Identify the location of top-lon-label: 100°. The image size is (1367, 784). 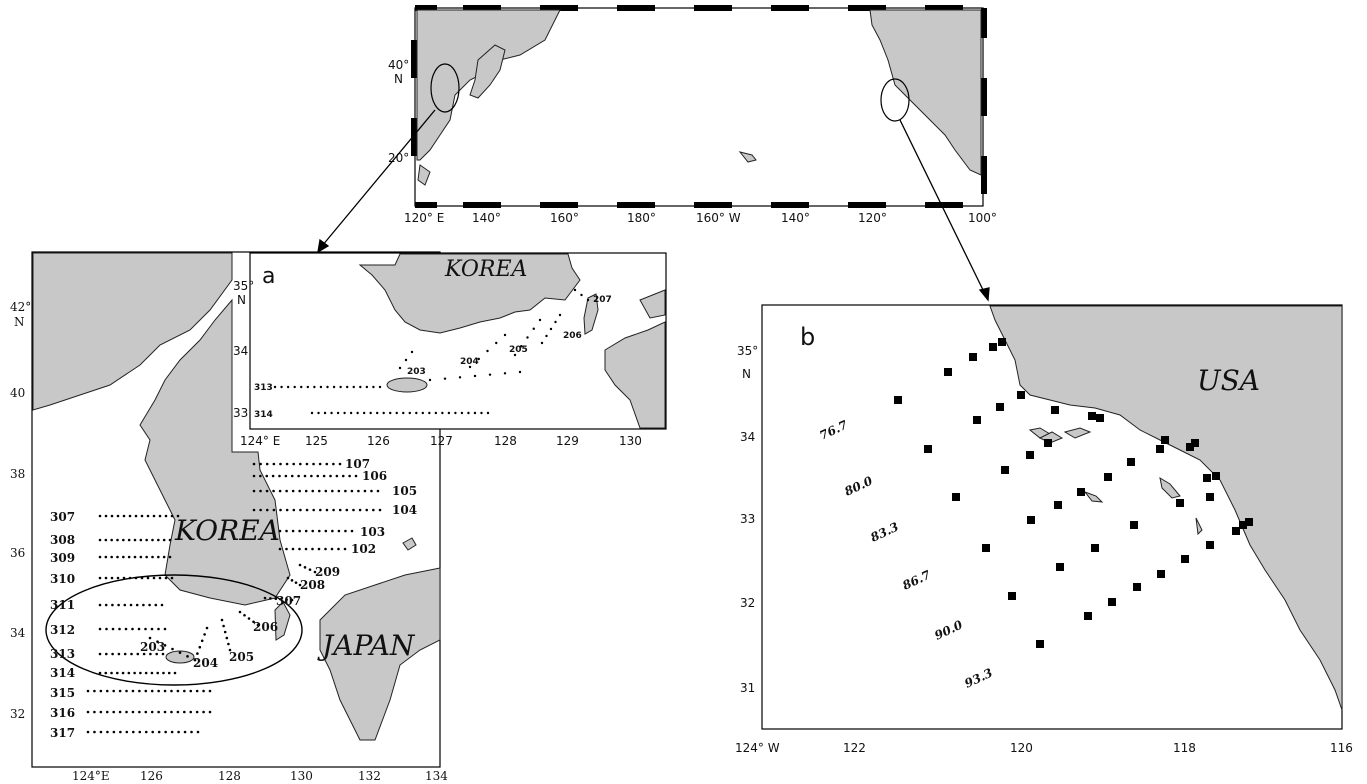
(982, 218).